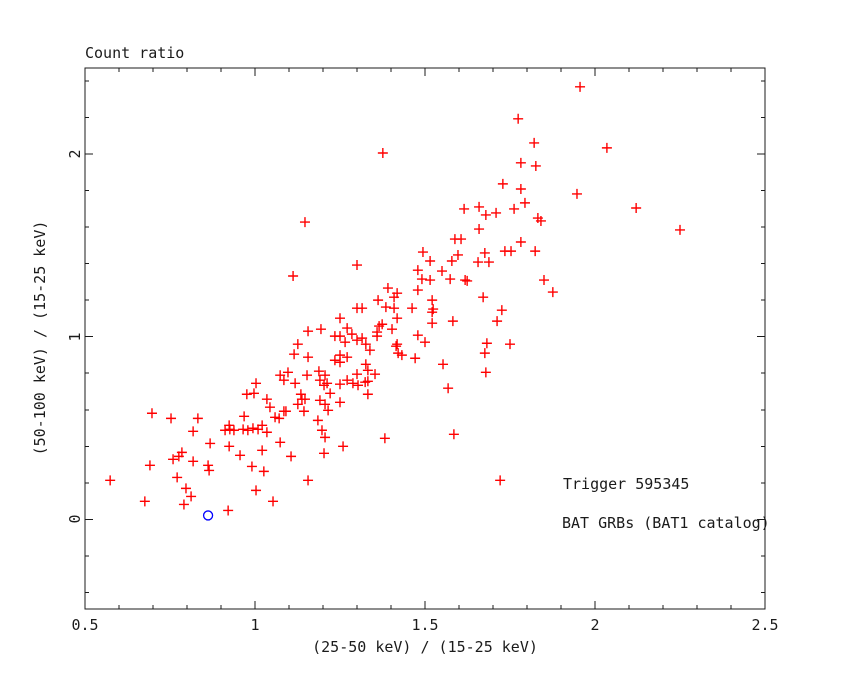  I want to click on legend: Trigger 595345 BAT GRBs (BAT1 catalog), so click(666, 503).